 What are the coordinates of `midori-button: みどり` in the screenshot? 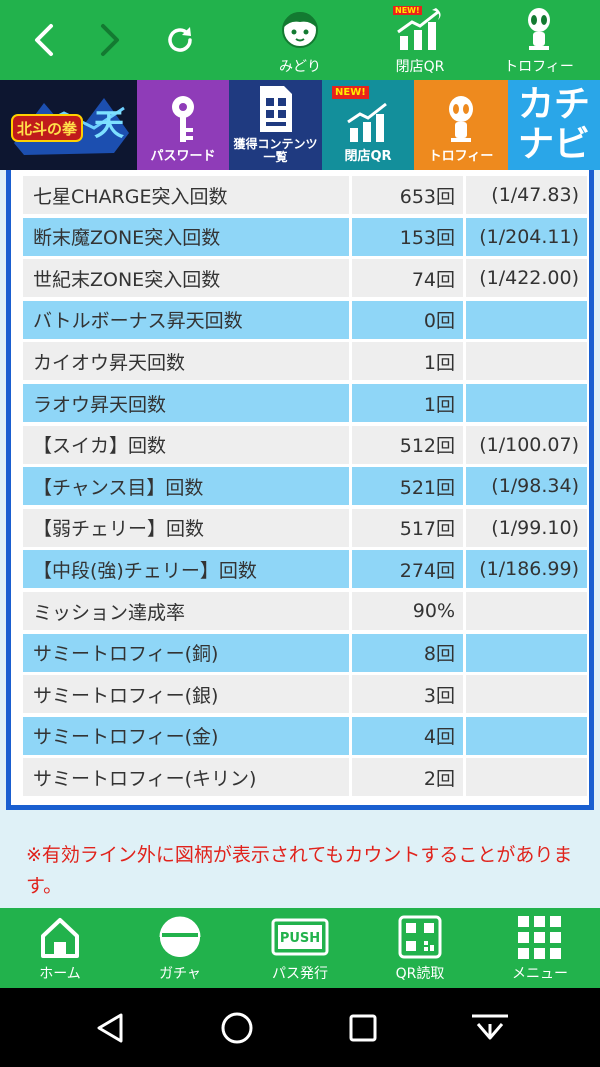 It's located at (300, 41).